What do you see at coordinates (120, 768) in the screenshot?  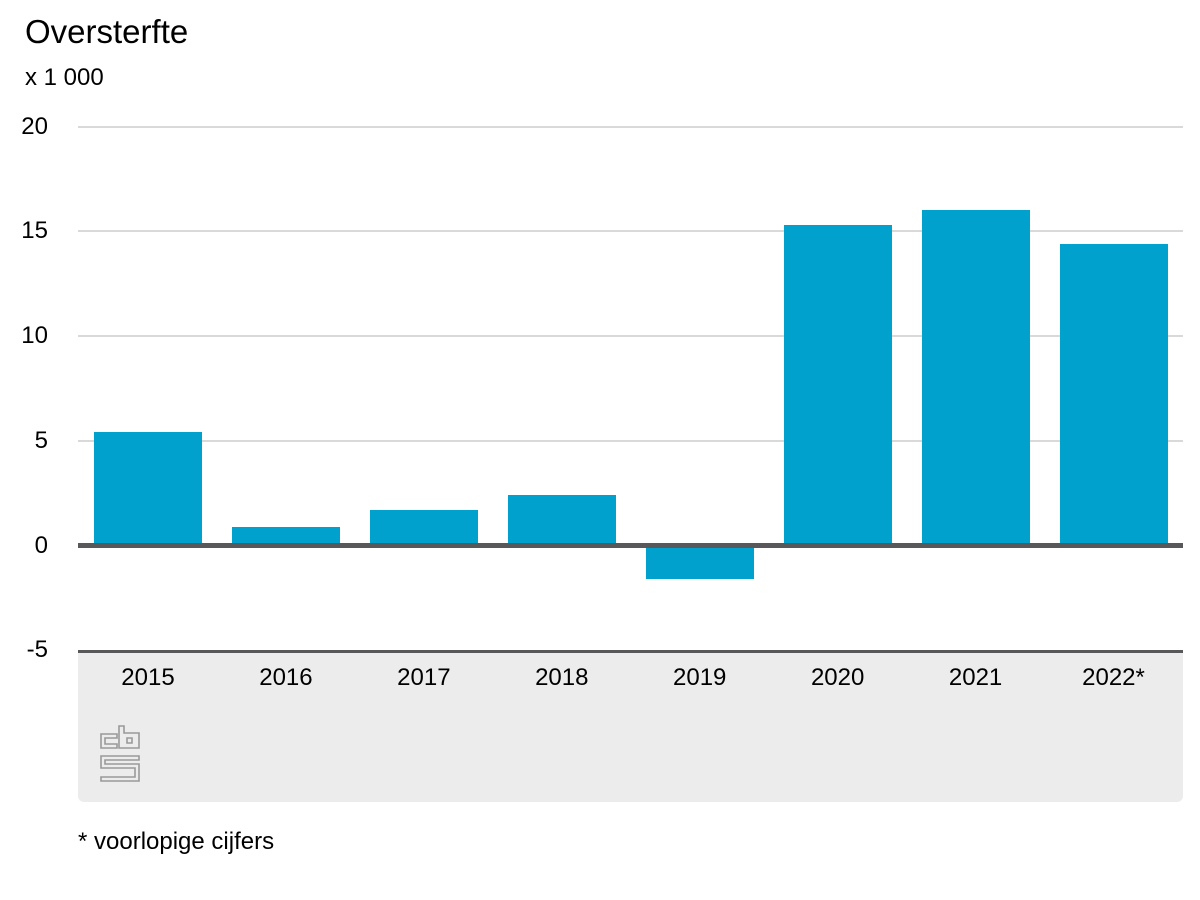 I see `cbs-logo-s` at bounding box center [120, 768].